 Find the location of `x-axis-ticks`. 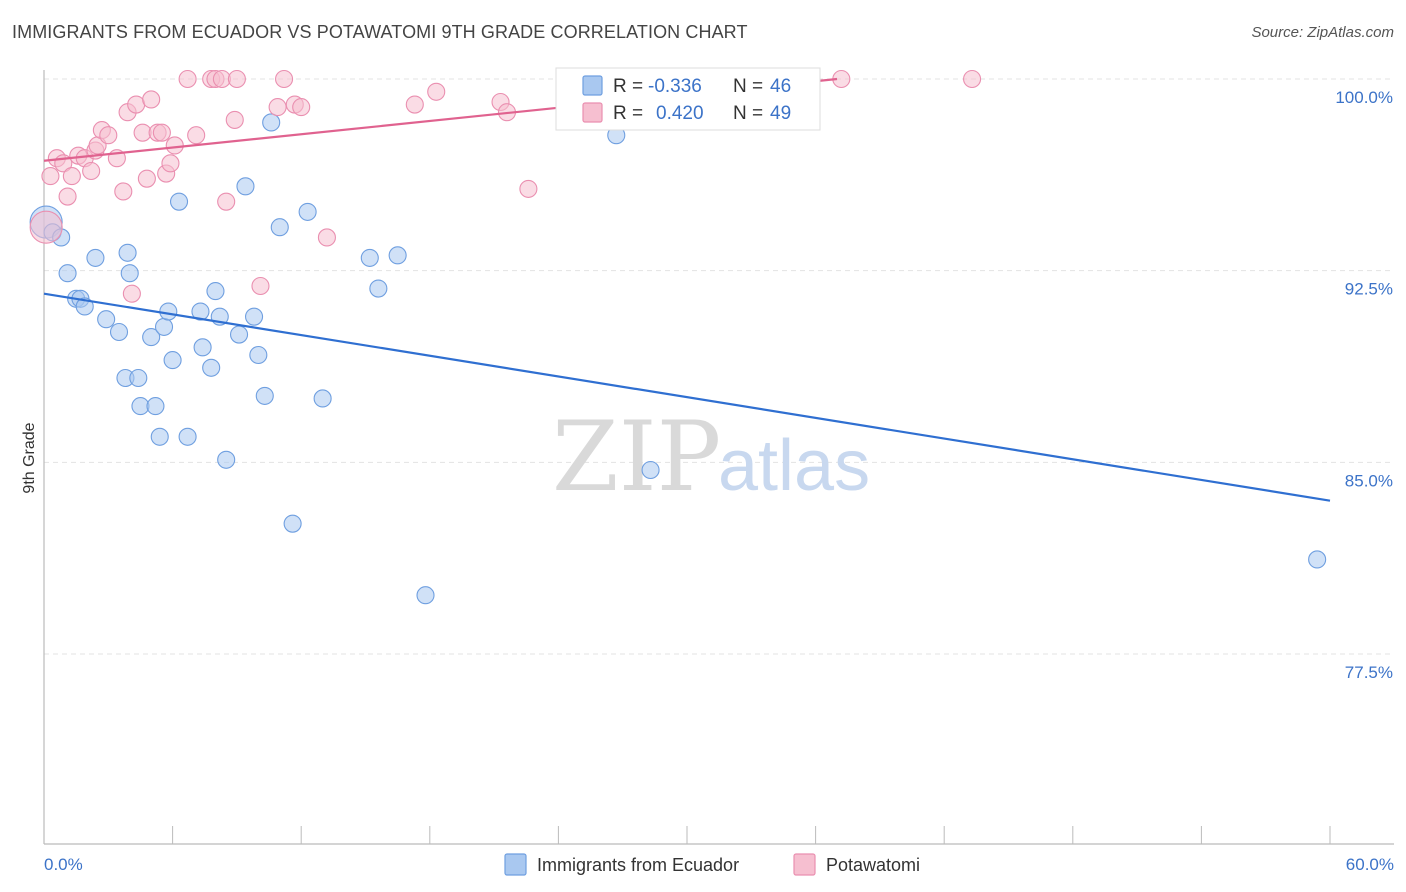

x-axis-ticks is located at coordinates (687, 835).